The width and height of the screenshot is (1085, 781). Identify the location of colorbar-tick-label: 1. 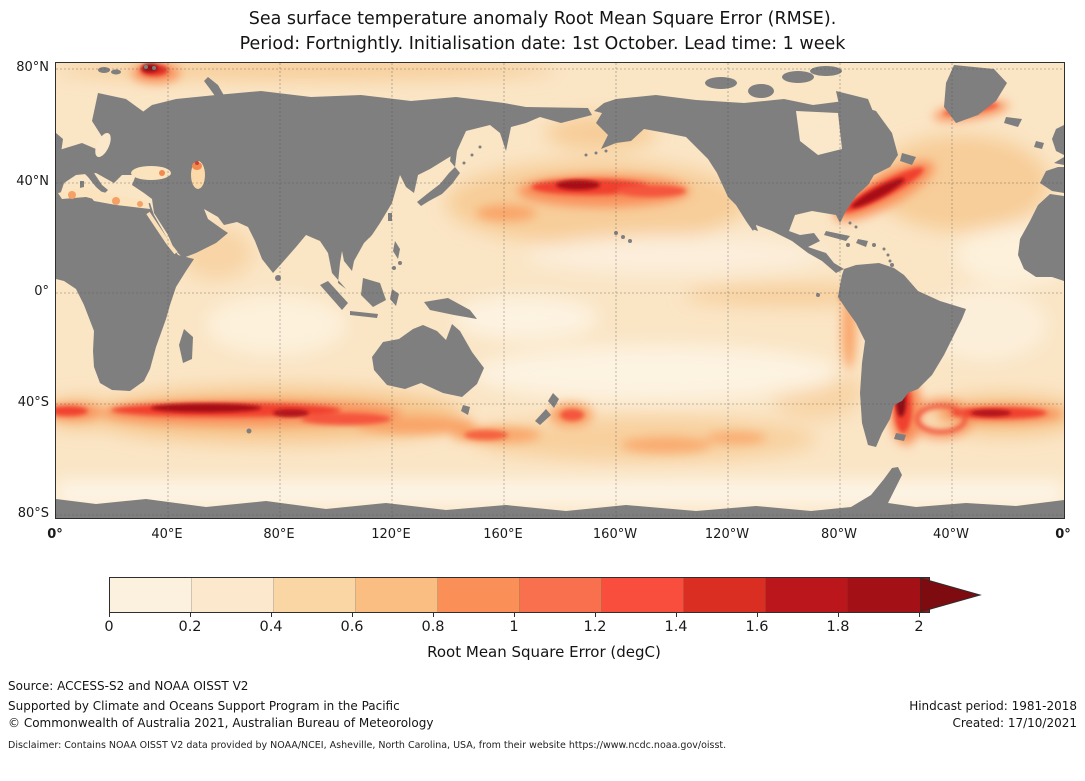
(514, 627).